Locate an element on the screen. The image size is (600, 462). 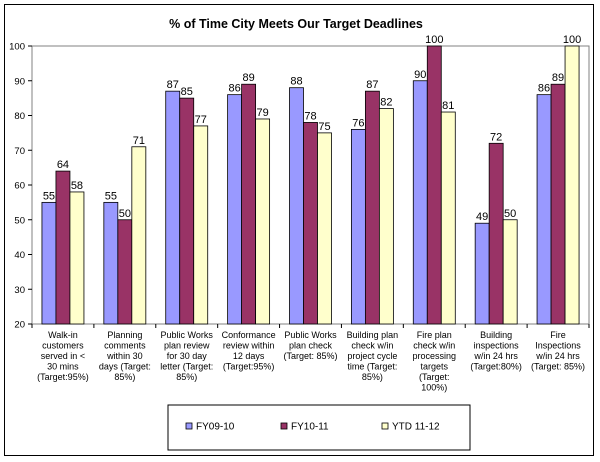
data-label: 75 is located at coordinates (324, 127).